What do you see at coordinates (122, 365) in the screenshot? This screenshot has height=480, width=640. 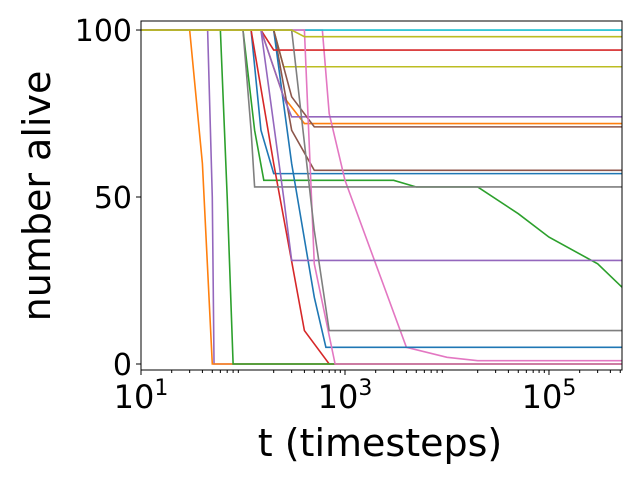 I see `y-tick-label: 0` at bounding box center [122, 365].